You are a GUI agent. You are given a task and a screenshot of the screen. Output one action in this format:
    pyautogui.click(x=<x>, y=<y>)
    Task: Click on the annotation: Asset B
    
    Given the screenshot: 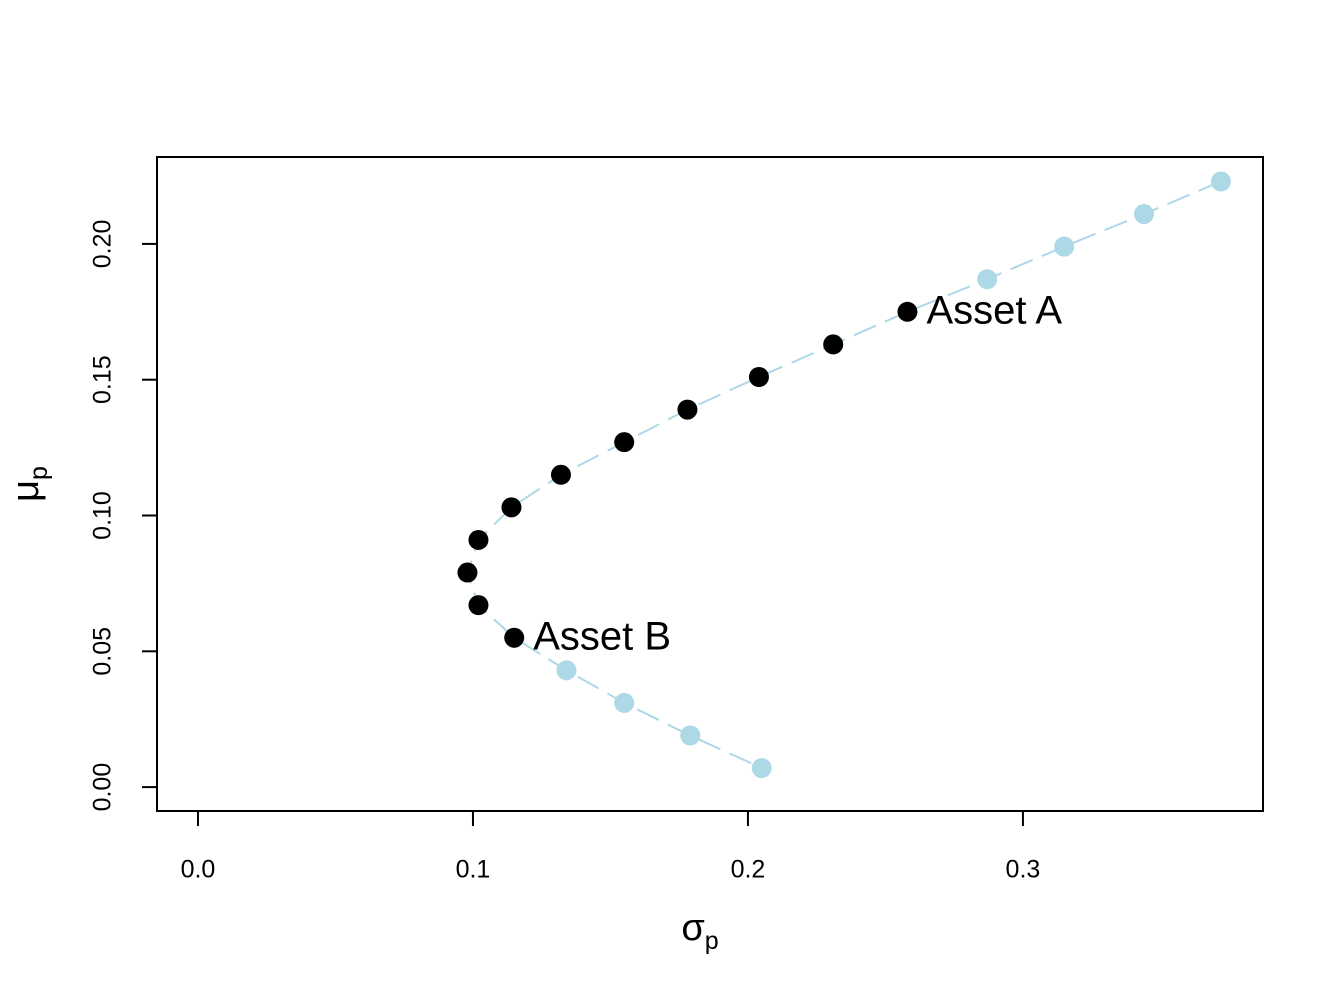 What is the action you would take?
    pyautogui.click(x=602, y=636)
    